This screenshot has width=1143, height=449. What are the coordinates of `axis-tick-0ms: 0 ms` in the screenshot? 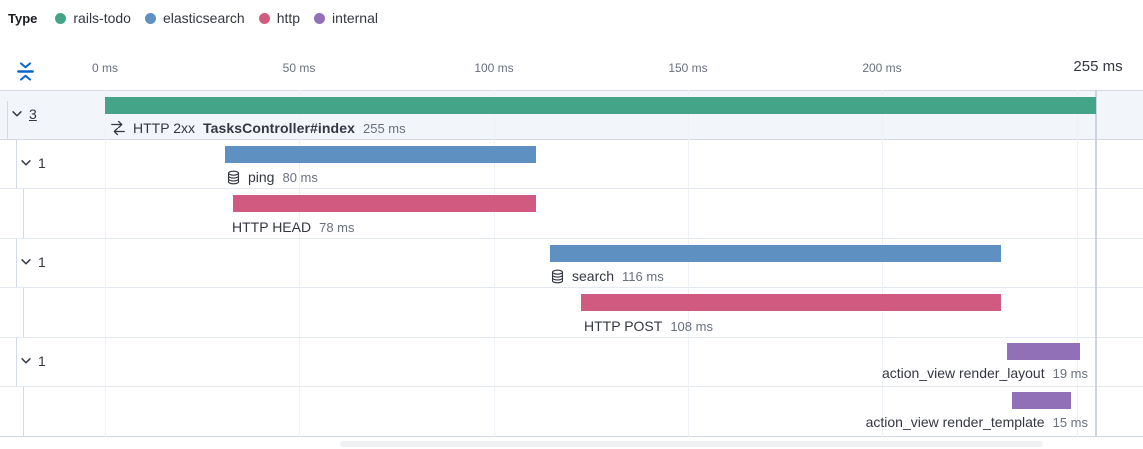 It's located at (105, 68).